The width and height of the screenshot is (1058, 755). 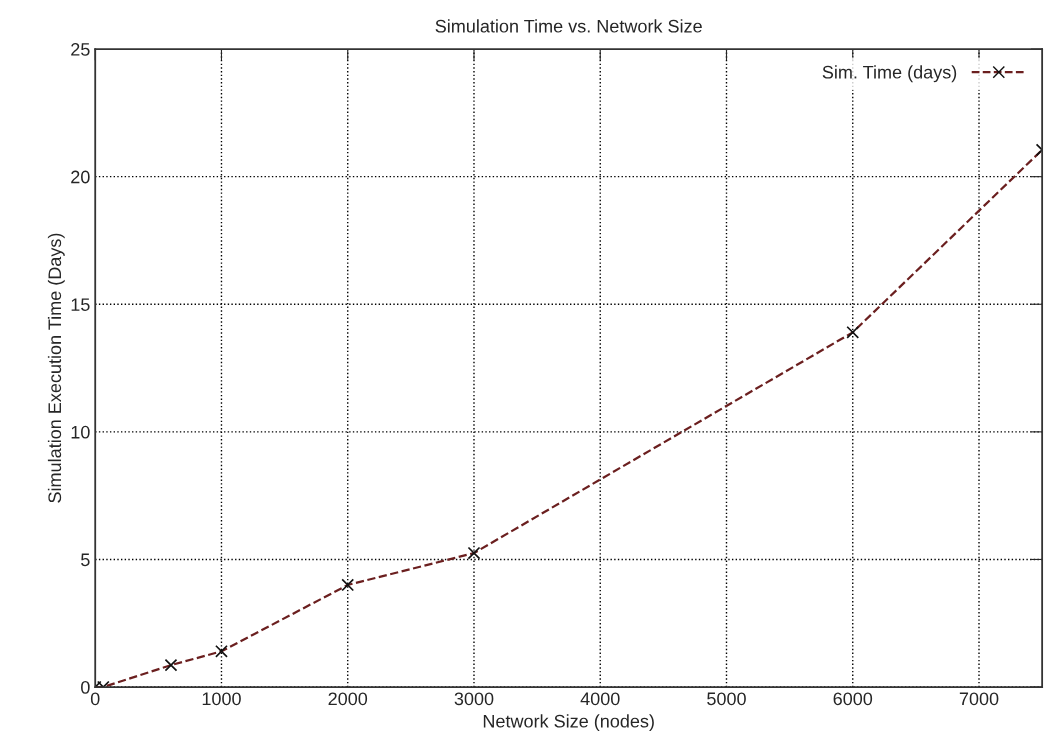 What do you see at coordinates (568, 723) in the screenshot?
I see `x-axis-title: Network Size (nodes)` at bounding box center [568, 723].